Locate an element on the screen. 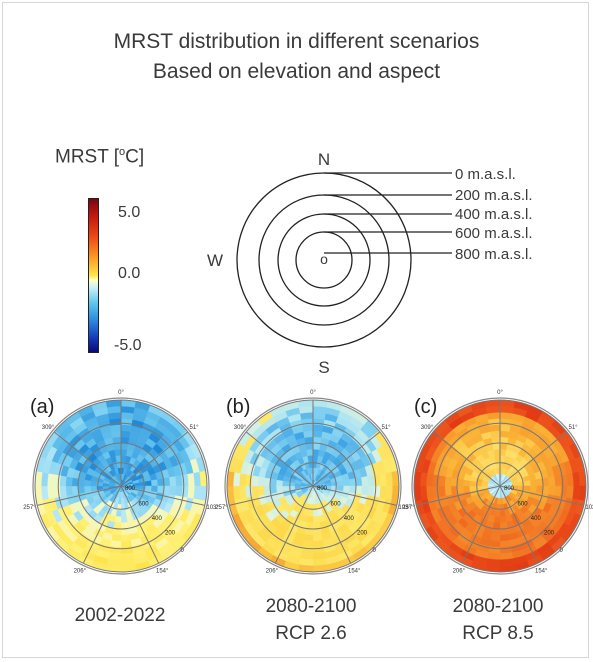  outer-ring is located at coordinates (313, 486).